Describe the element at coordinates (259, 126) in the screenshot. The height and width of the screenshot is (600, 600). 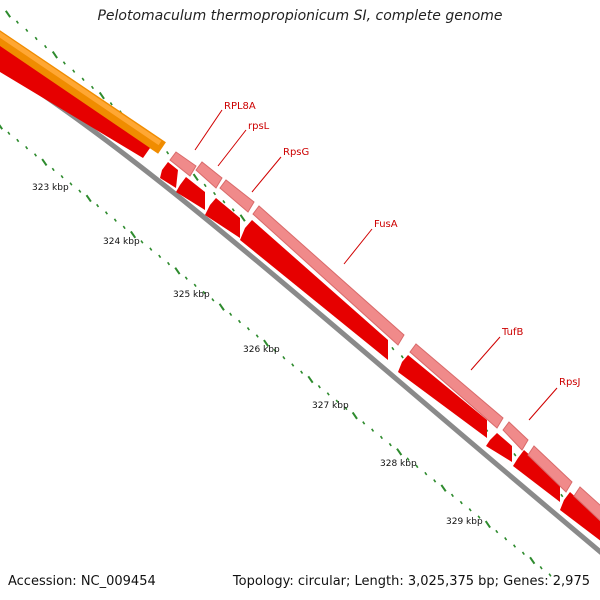
I see `gene-label-rpsl: rpsL` at that location.